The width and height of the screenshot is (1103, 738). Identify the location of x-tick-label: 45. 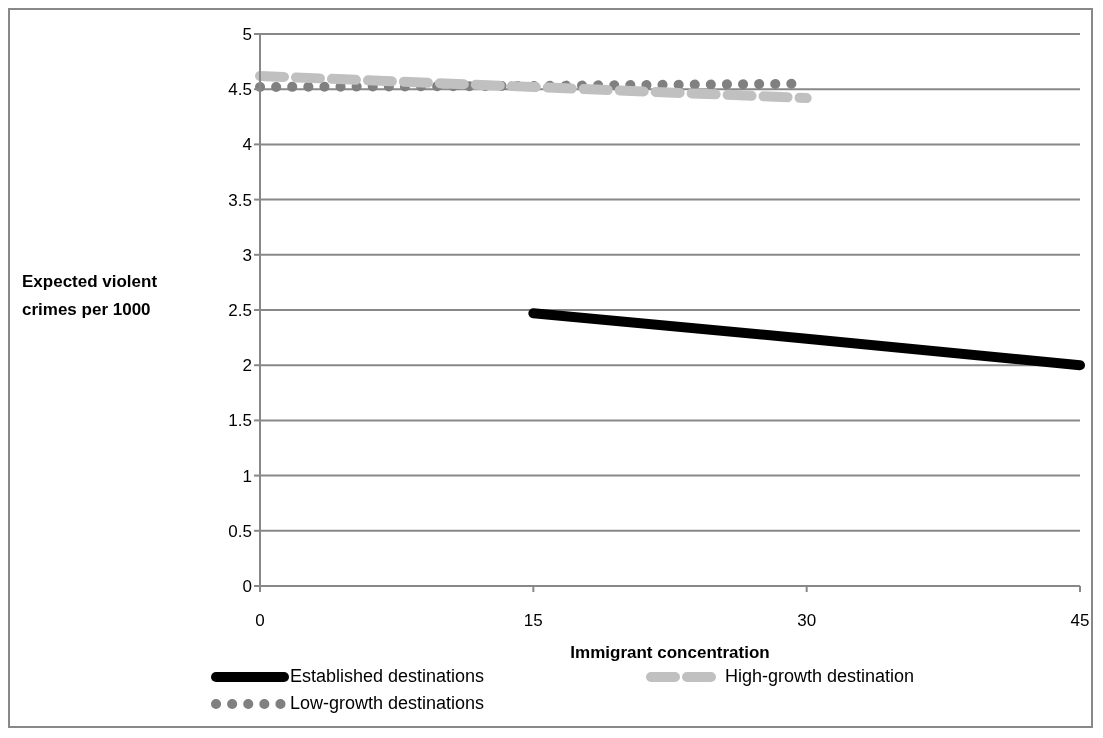
(1080, 621).